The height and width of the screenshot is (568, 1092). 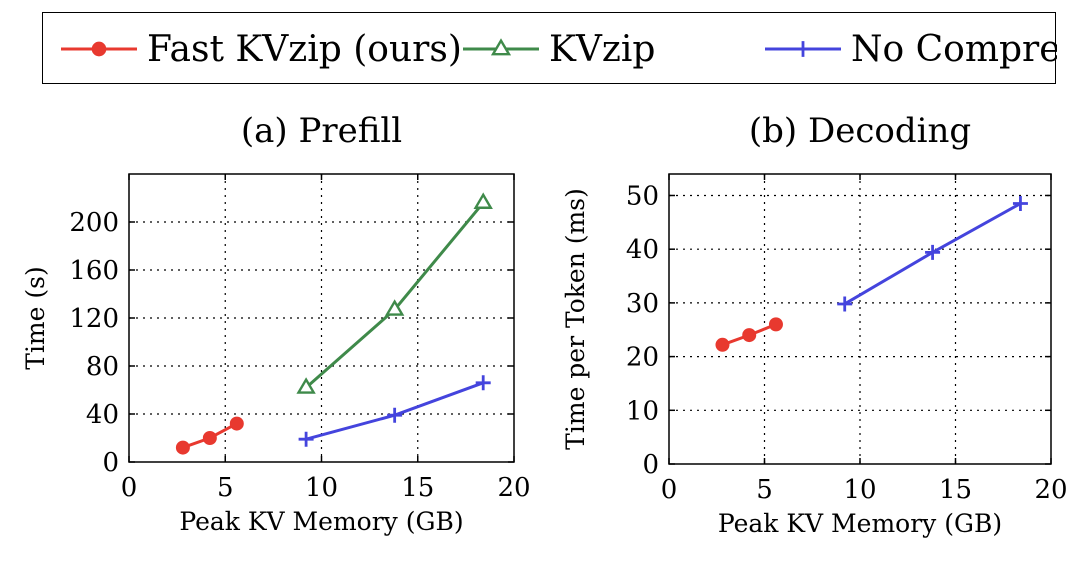 I want to click on y-tick-label: 200, so click(x=94, y=223).